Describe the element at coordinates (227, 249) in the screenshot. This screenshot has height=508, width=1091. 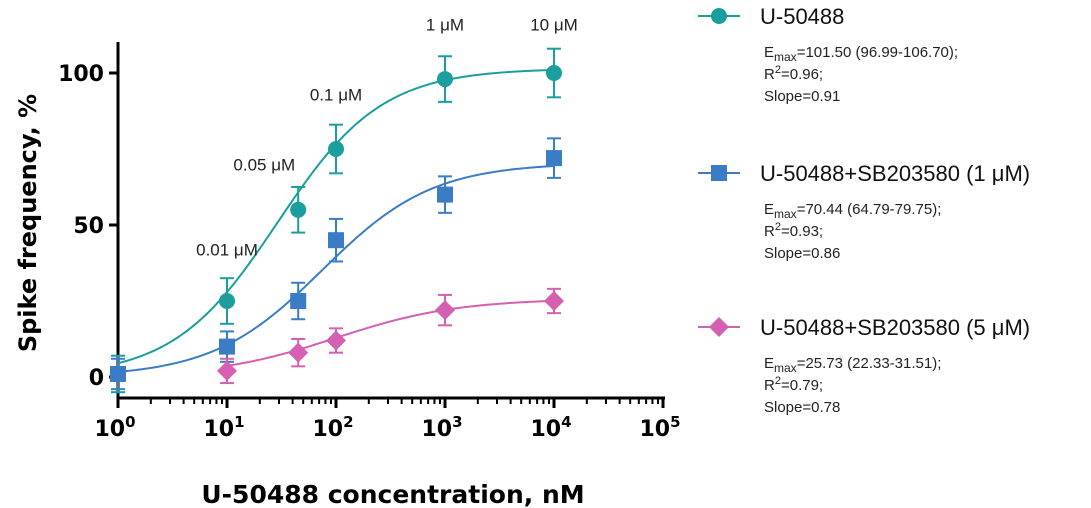
I see `concentration-annotation: 0.01 μM` at that location.